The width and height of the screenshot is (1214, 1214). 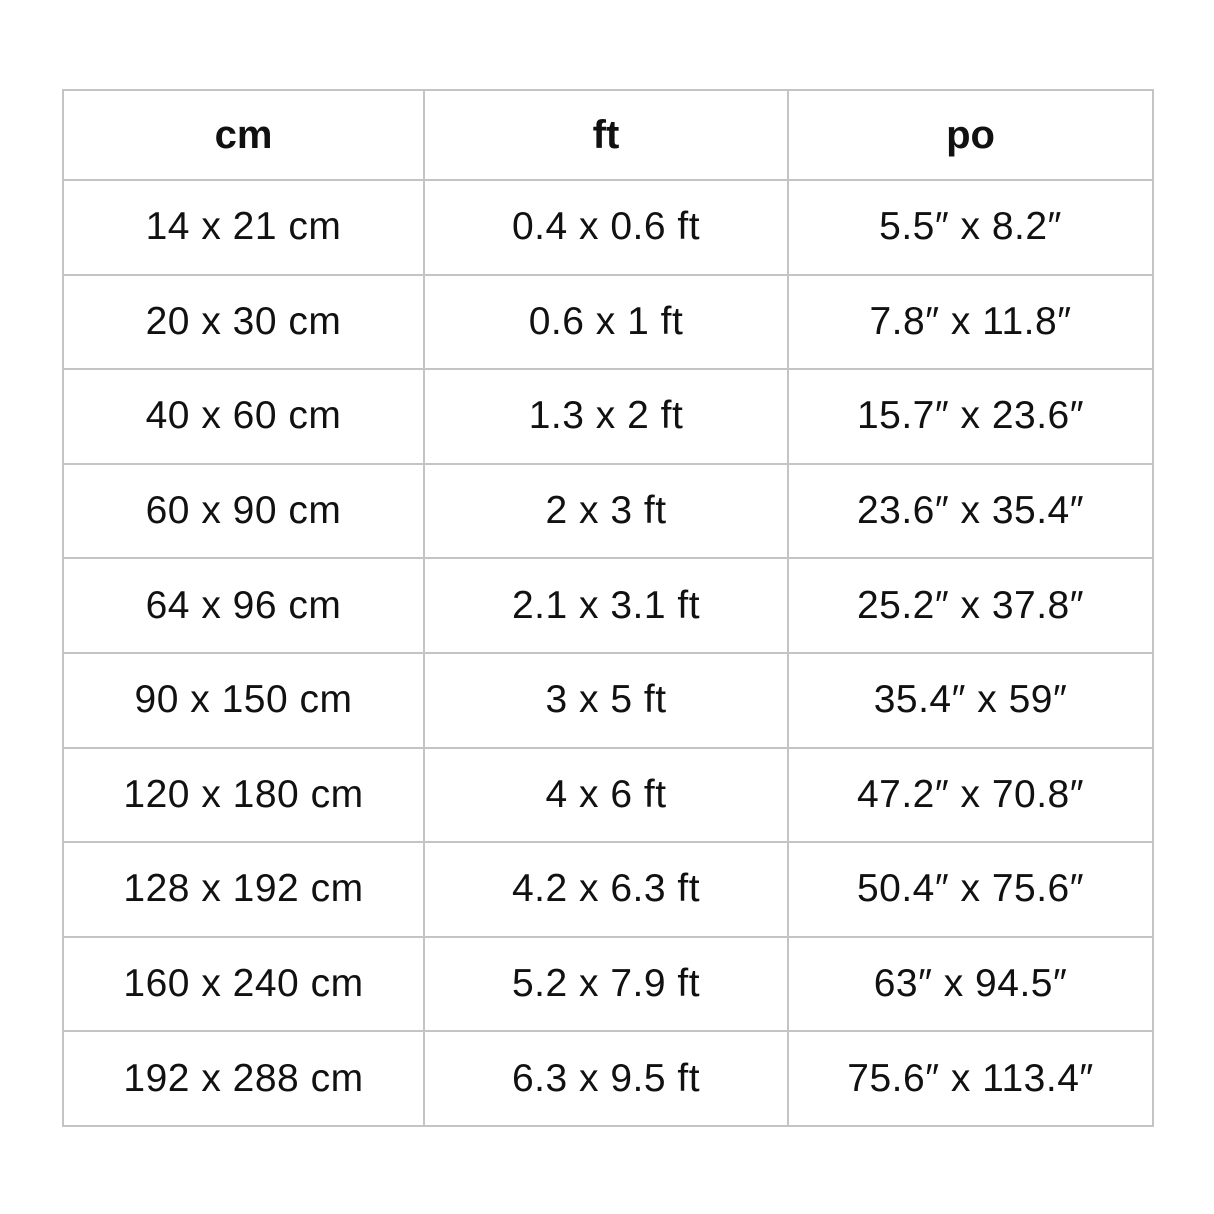 I want to click on table-row: 160 x 240 cm 5.2 x 7.9 ft 63″ x 94.5″, so click(x=608, y=984).